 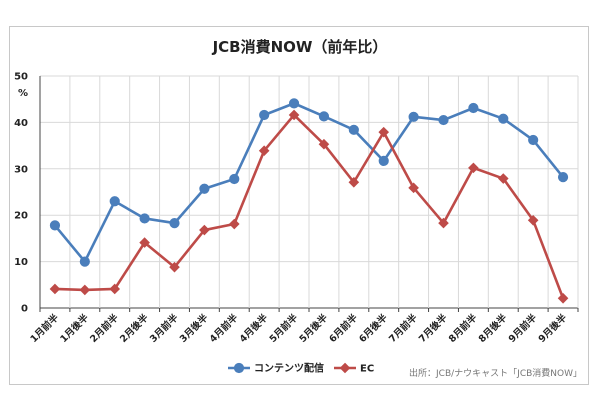 I want to click on x-tick-label: 6月後半, so click(x=374, y=328).